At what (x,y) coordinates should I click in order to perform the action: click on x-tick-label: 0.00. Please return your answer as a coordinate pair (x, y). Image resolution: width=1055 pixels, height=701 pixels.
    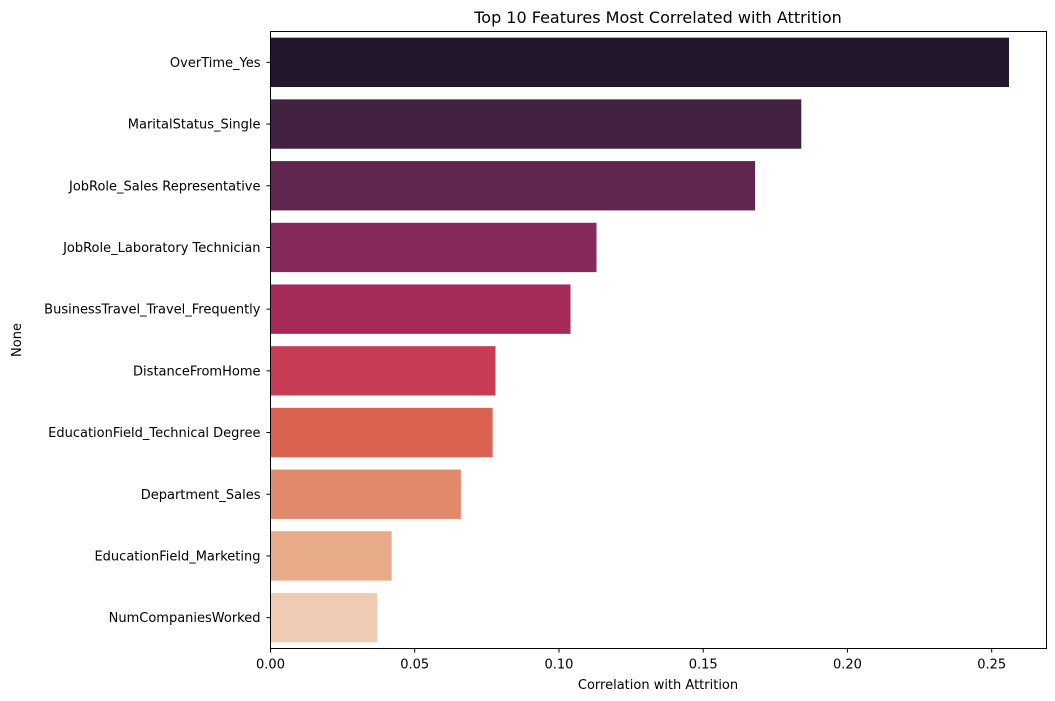
    Looking at the image, I should click on (270, 665).